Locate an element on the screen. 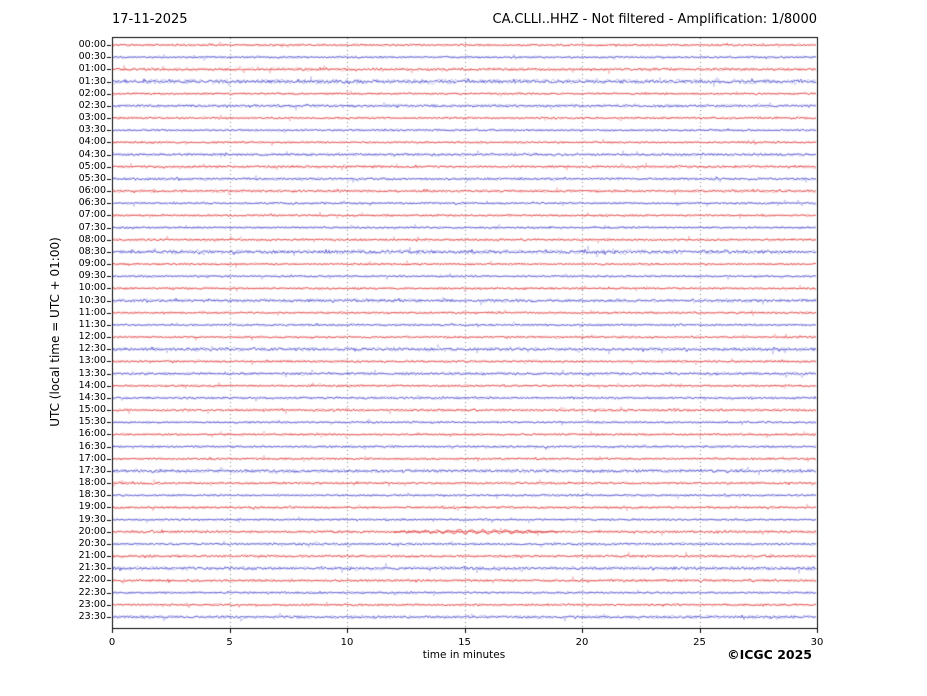  y-tick-label: 22:00 is located at coordinates (92, 580).